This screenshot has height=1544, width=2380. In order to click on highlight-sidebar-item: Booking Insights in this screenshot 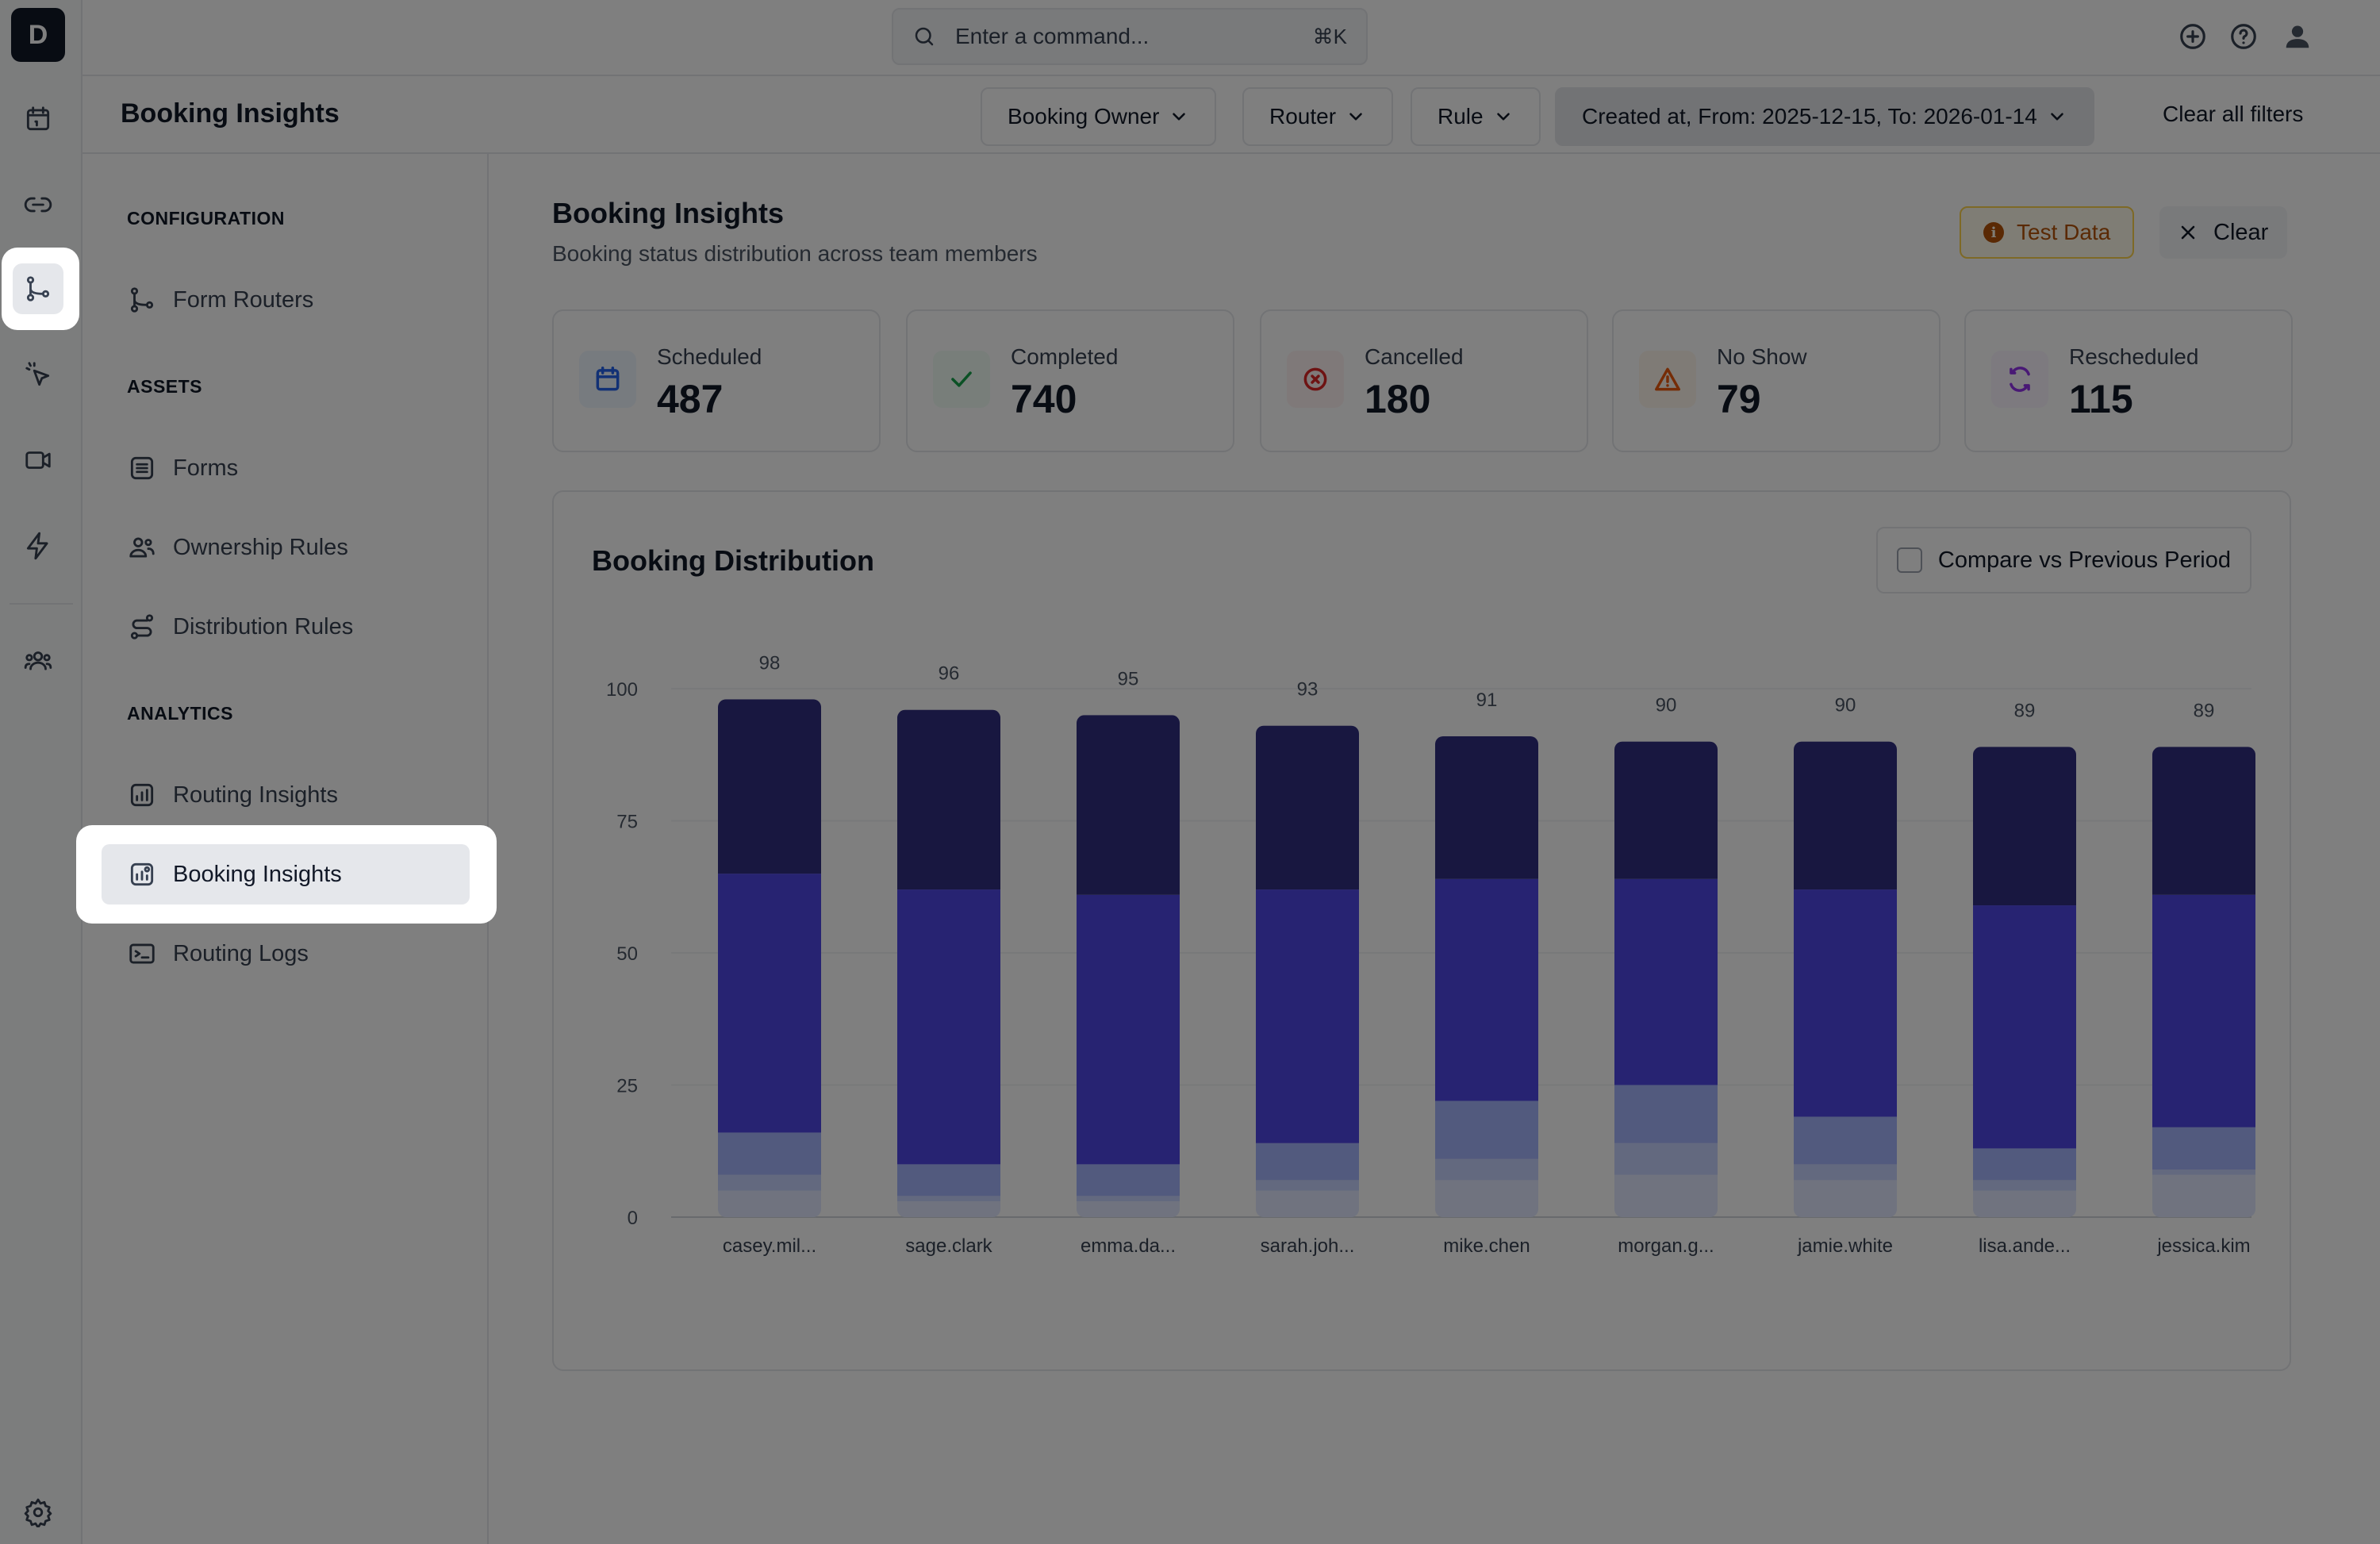, I will do `click(286, 874)`.